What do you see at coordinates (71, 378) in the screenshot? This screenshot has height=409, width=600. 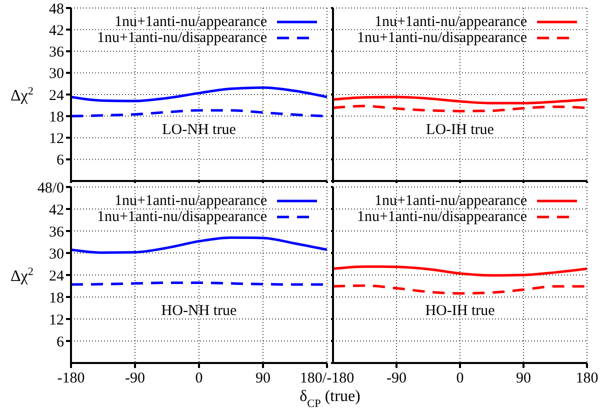 I see `x-tick-label: -180` at bounding box center [71, 378].